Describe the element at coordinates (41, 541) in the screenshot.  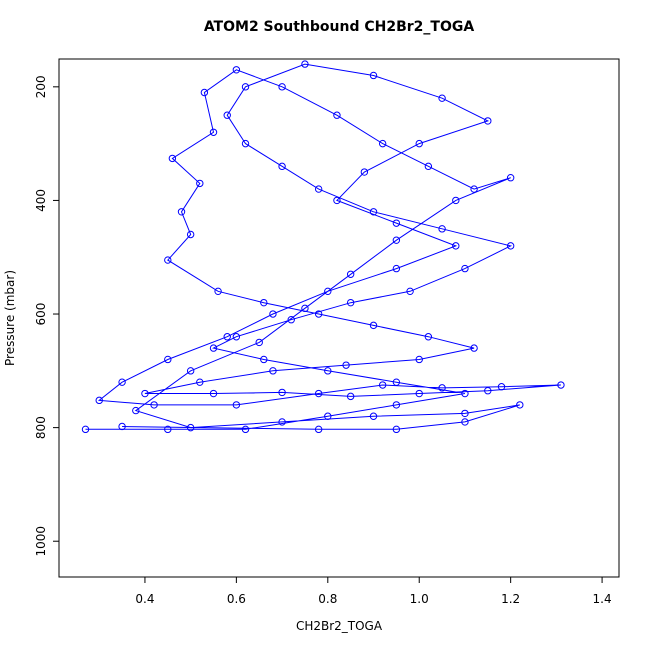
I see `y-tick-label: 1000` at that location.